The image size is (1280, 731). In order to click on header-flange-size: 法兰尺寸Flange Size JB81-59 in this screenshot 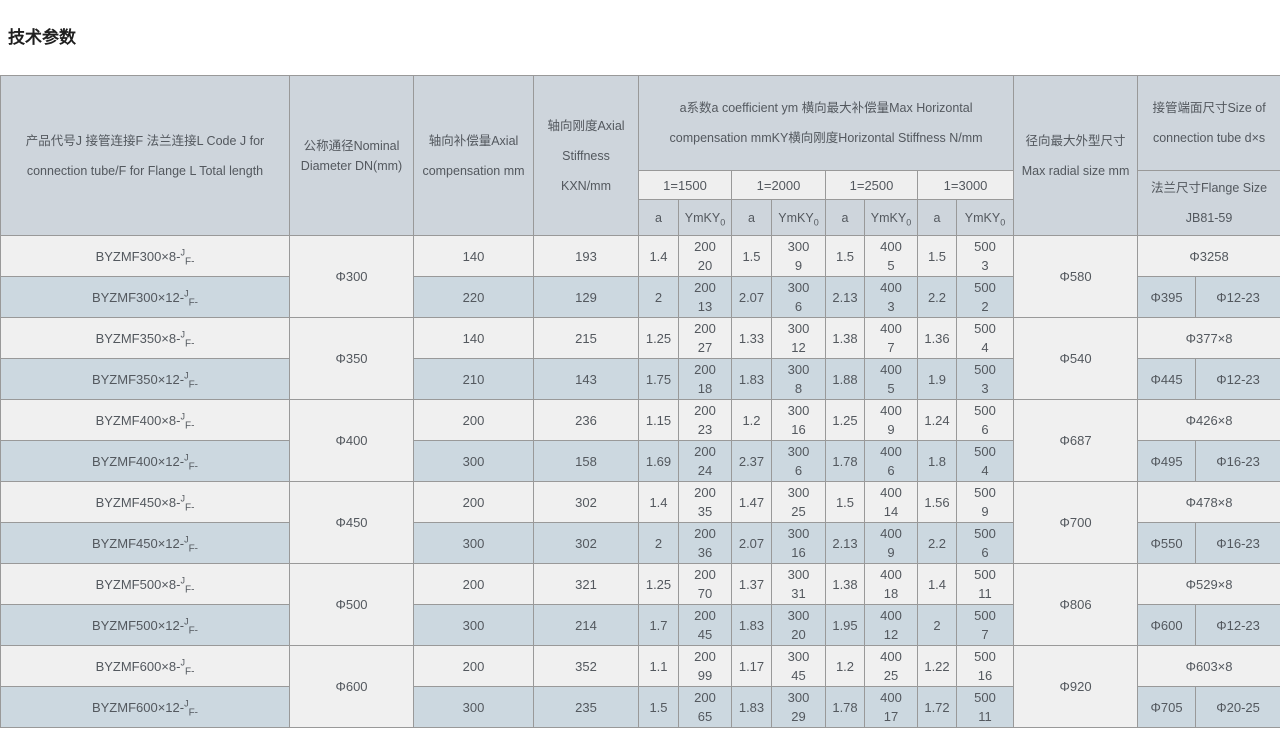, I will do `click(1208, 203)`.